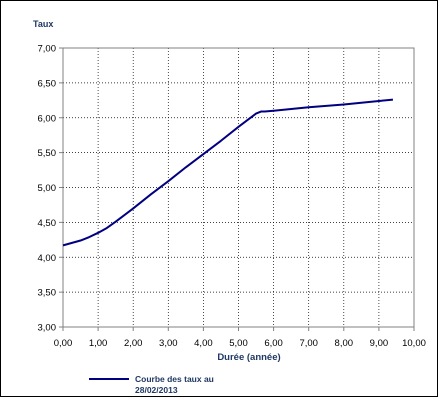  Describe the element at coordinates (47, 328) in the screenshot. I see `y-tick-label: 3,00` at that location.